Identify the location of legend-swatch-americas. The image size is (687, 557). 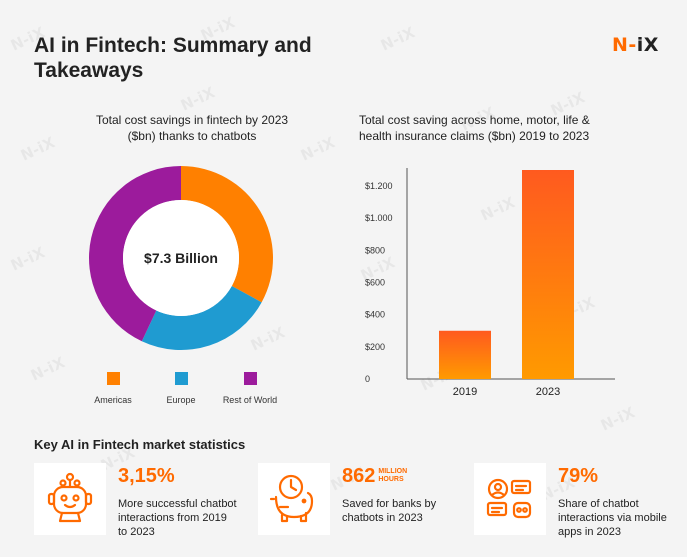
(113, 378).